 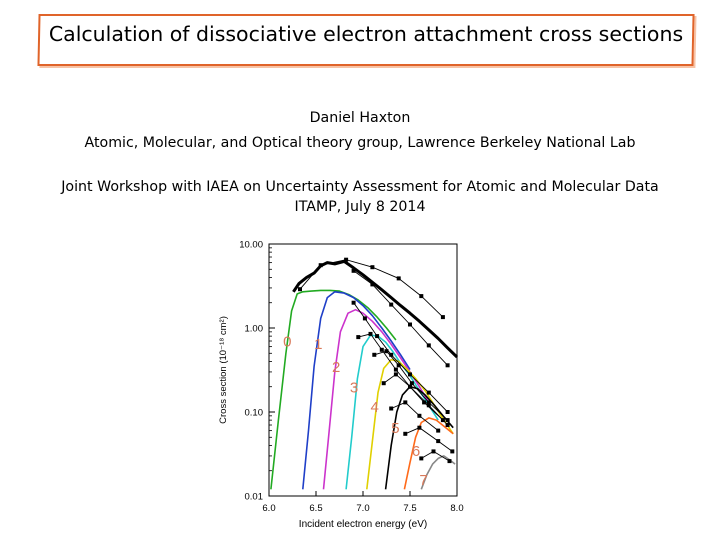 What do you see at coordinates (423, 480) in the screenshot?
I see `series-label-7: 7` at bounding box center [423, 480].